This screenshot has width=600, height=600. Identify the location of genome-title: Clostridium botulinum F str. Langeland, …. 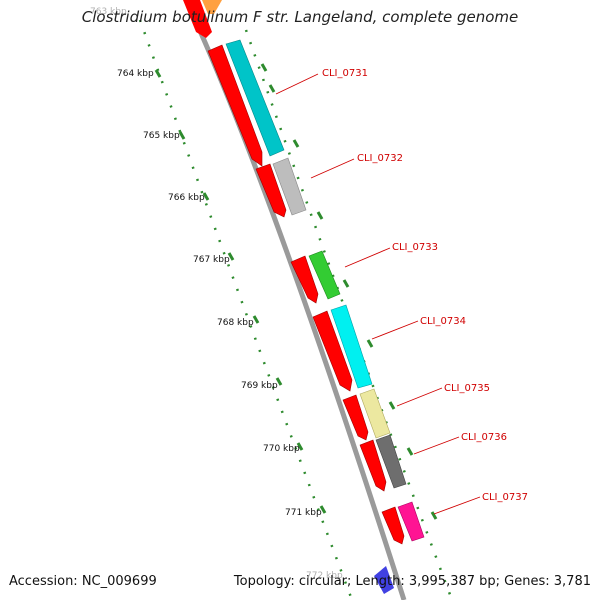
(300, 17).